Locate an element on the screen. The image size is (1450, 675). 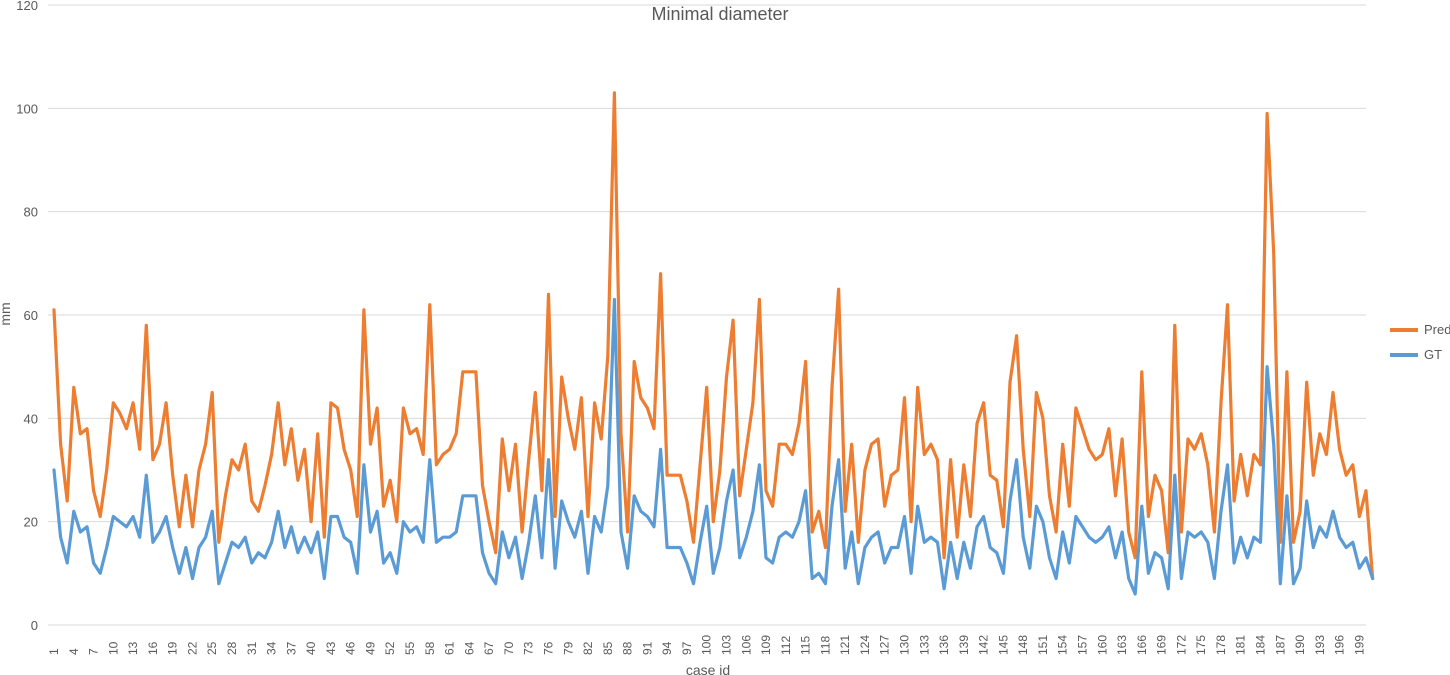
x-tick-label: 34 is located at coordinates (272, 648).